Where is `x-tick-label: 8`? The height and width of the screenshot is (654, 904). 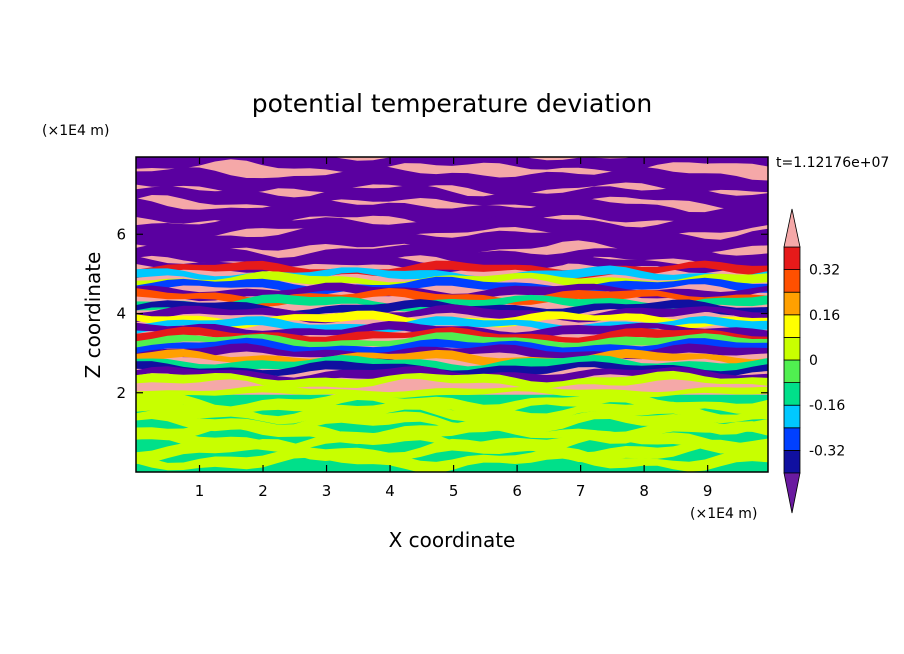 x-tick-label: 8 is located at coordinates (644, 491).